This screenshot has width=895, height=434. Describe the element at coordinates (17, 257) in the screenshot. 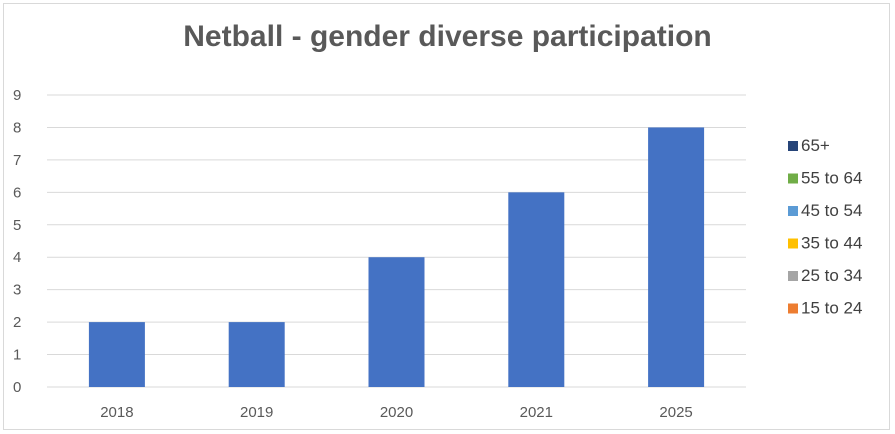

I see `y-tick-label: 4` at that location.